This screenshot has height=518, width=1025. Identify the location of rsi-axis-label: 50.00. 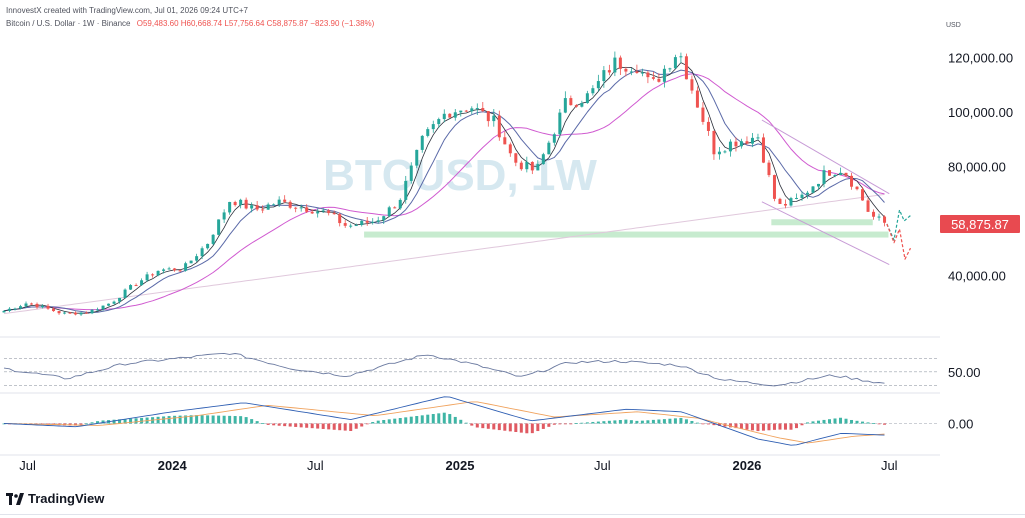
(964, 372).